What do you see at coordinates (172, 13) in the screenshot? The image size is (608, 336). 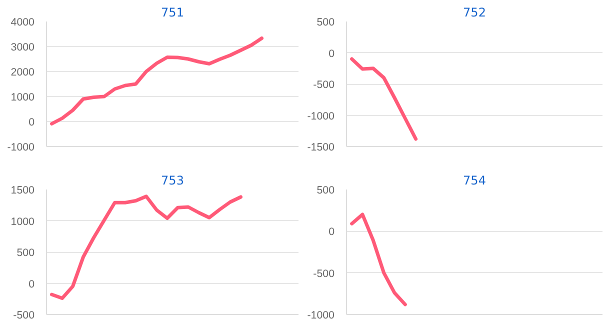 I see `chart-title: 751` at bounding box center [172, 13].